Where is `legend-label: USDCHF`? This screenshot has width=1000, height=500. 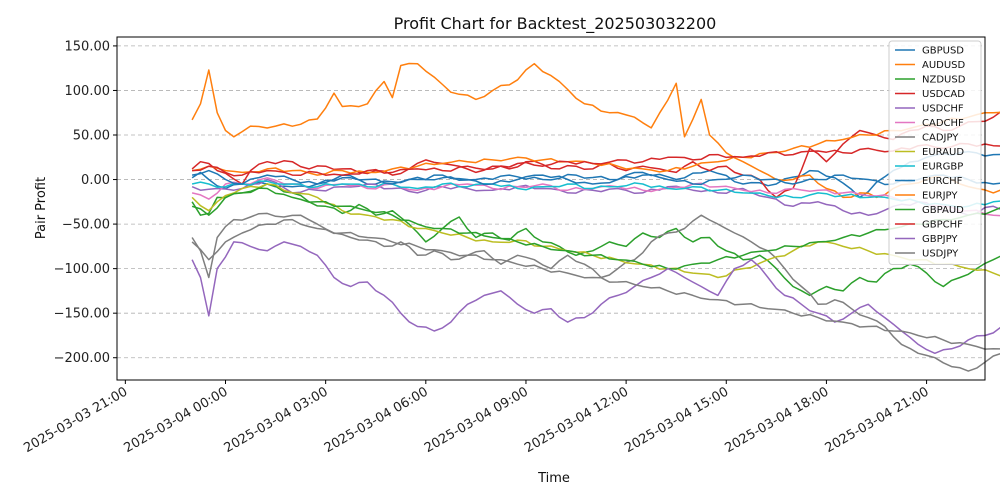
legend-label: USDCHF is located at coordinates (943, 109).